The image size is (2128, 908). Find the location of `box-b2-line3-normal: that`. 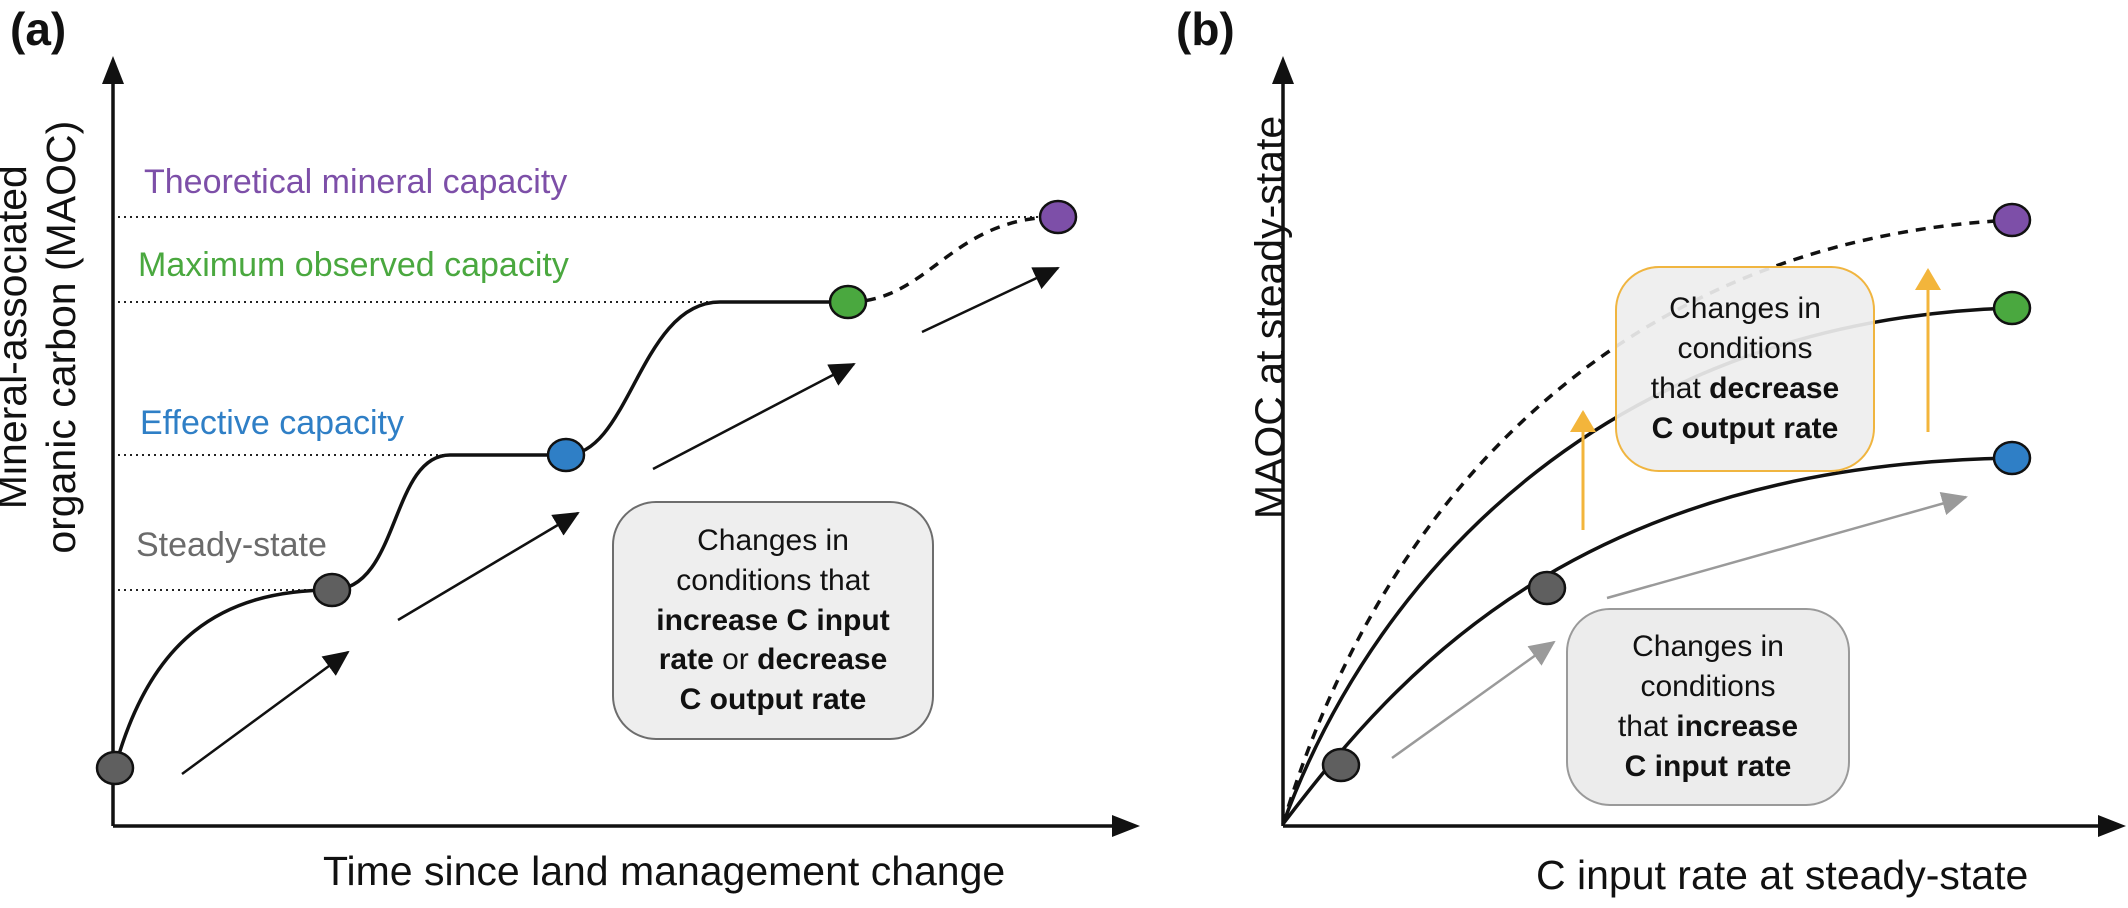

box-b2-line3-normal: that is located at coordinates (1647, 726).